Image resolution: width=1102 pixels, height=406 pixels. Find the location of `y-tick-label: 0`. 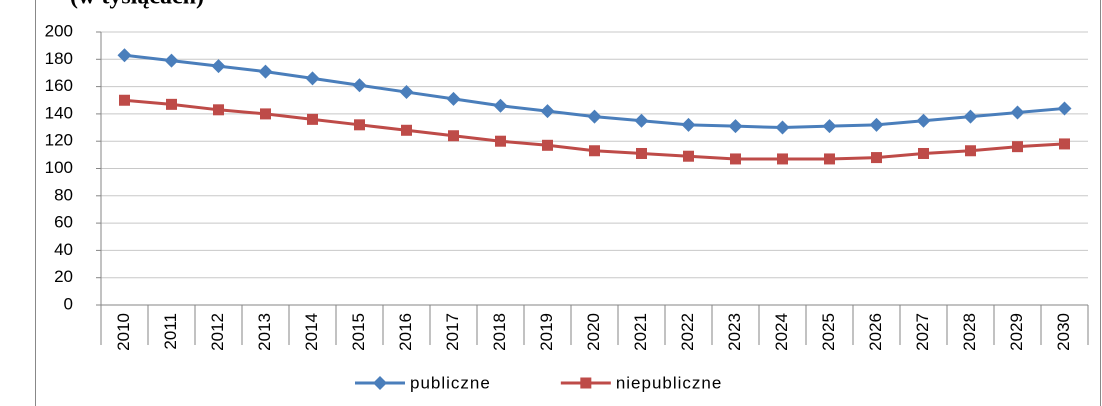

y-tick-label: 0 is located at coordinates (68, 303).